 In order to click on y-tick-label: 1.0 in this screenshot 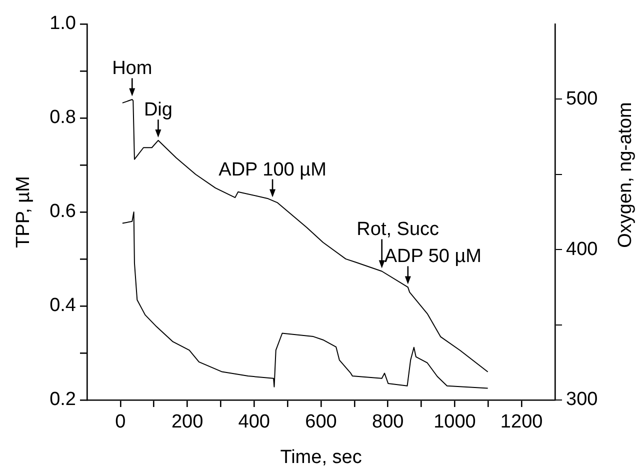, I will do `click(63, 23)`.